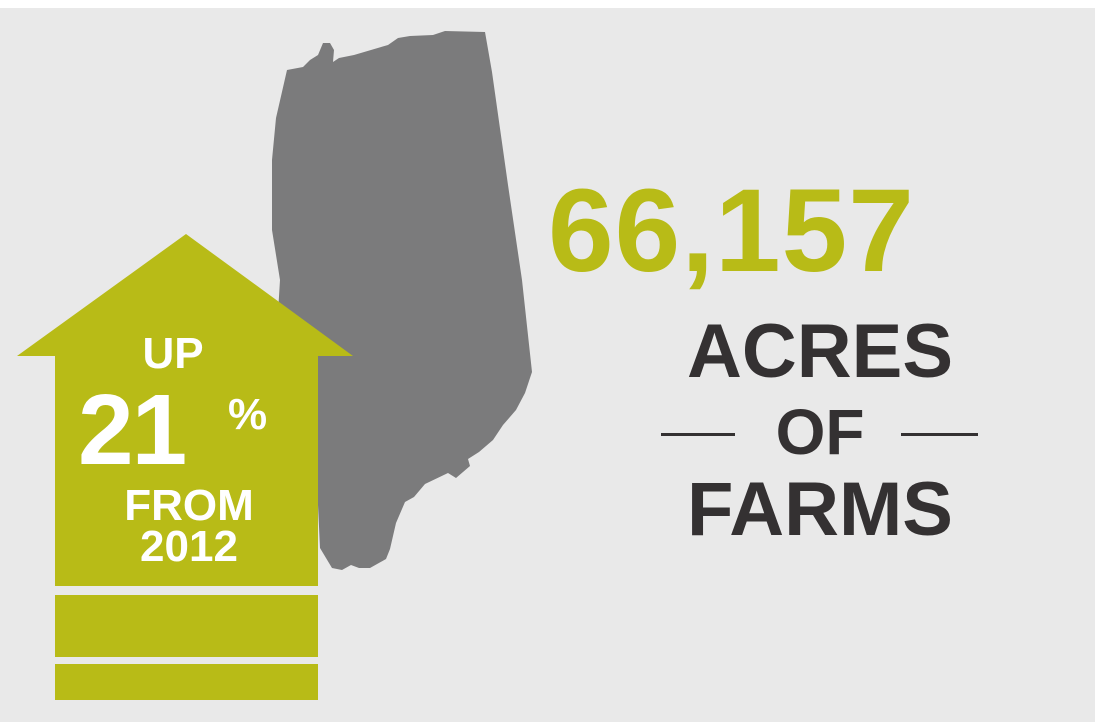 The width and height of the screenshot is (1095, 722). I want to click on arrow-head, so click(185, 410).